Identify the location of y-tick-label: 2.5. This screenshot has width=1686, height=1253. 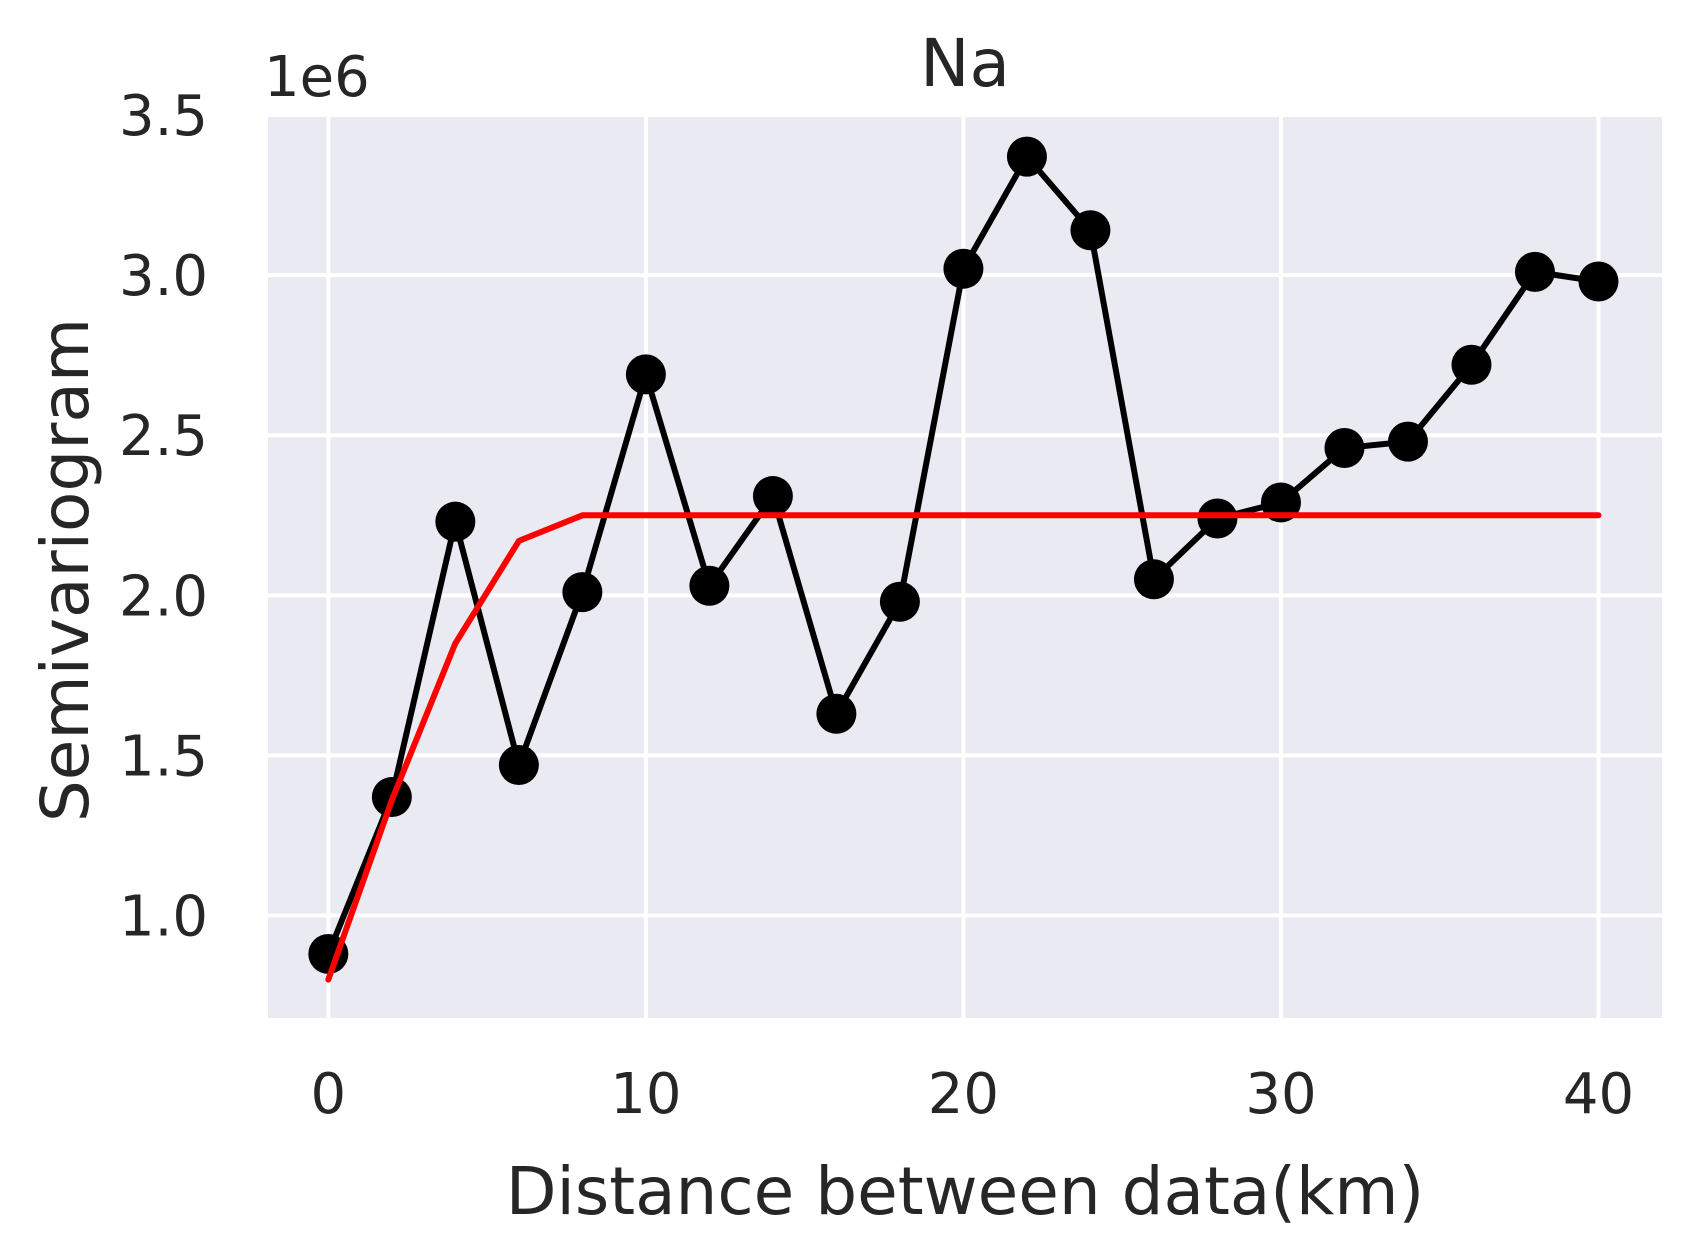
(163, 436).